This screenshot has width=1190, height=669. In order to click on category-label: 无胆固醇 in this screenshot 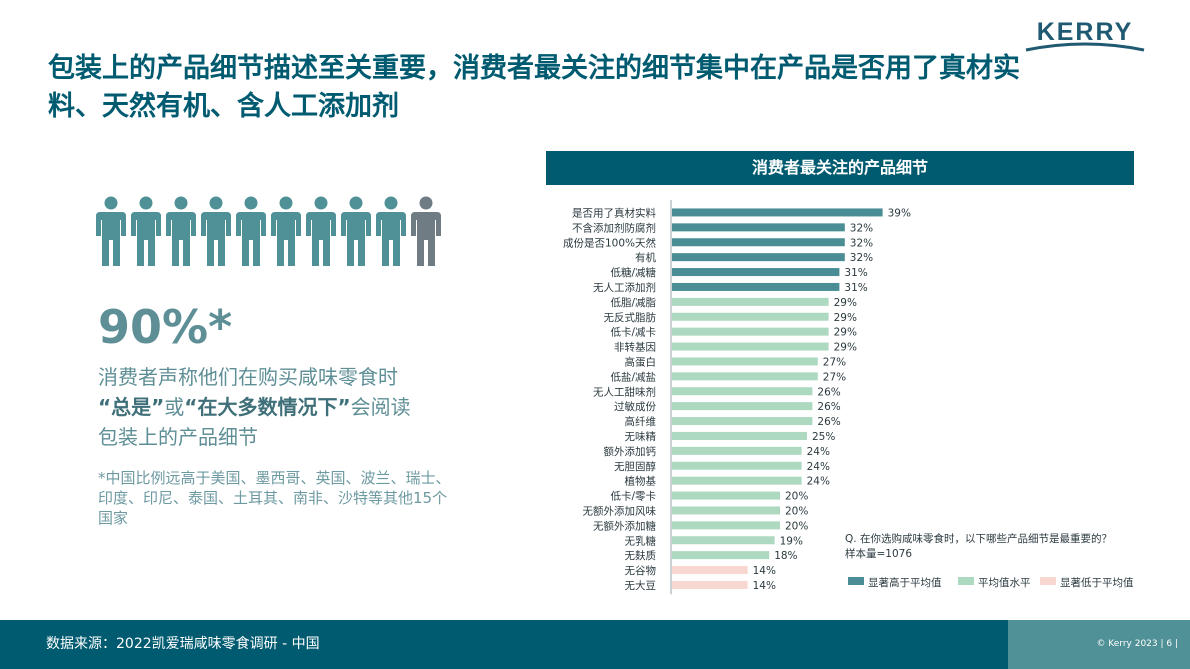, I will do `click(635, 466)`.